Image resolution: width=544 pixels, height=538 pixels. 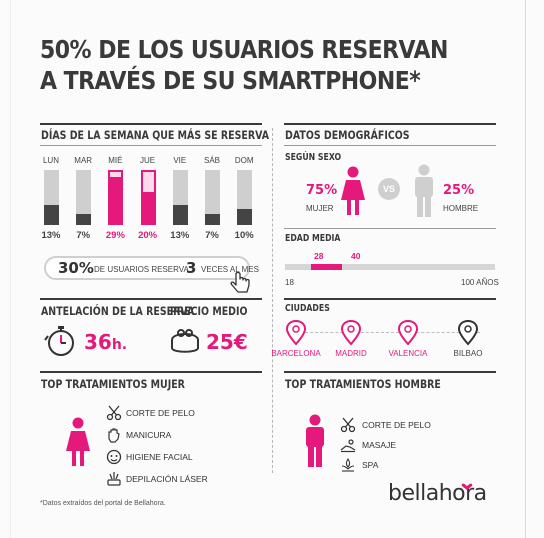 What do you see at coordinates (363, 384) in the screenshot?
I see `treat-men-heading: TOP TRATAMIENTOS HOMBRE` at bounding box center [363, 384].